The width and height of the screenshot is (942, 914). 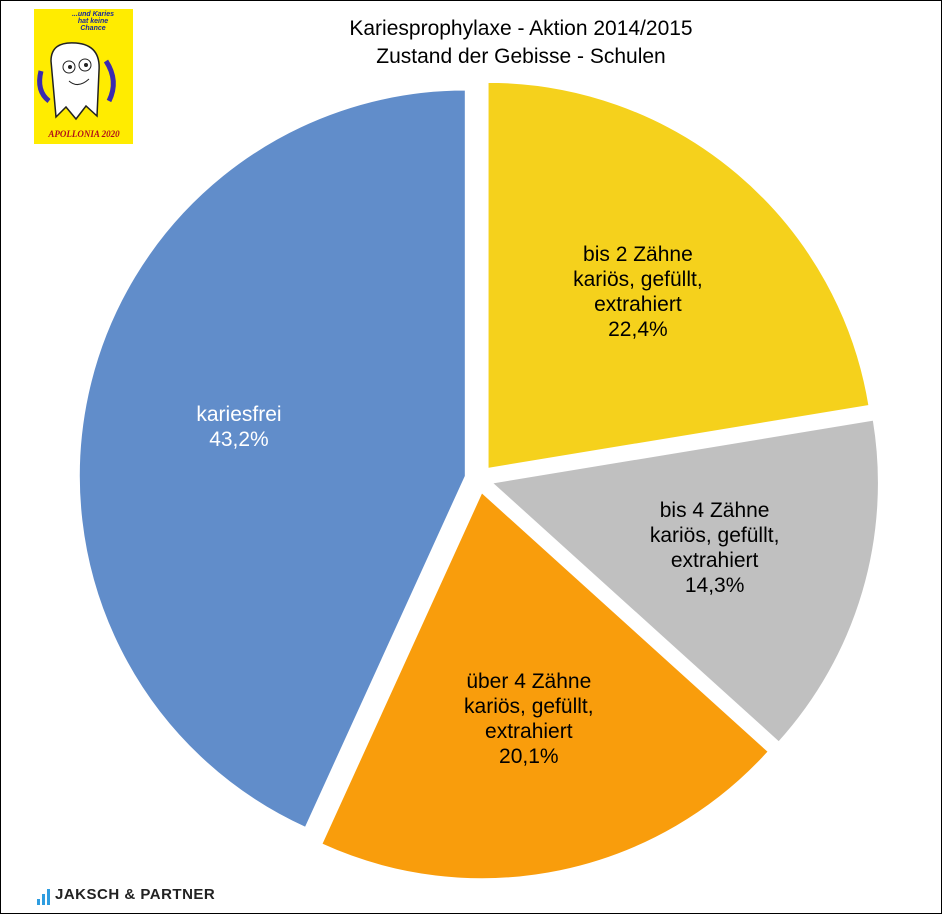 What do you see at coordinates (714, 536) in the screenshot?
I see `slice-category: bis 4 Zähne kariös, gefüllt, extrahiert` at bounding box center [714, 536].